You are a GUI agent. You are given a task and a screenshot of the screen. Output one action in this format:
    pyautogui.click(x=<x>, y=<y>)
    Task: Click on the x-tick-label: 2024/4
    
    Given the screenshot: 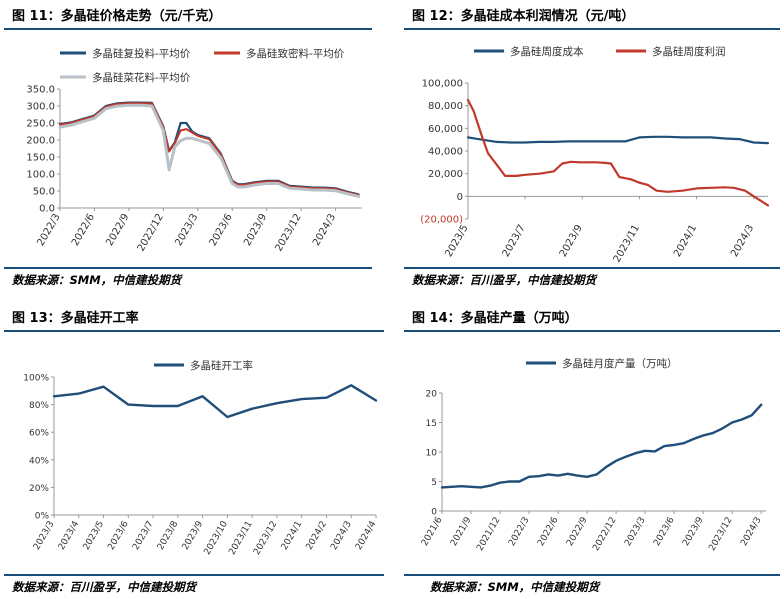 What is the action you would take?
    pyautogui.click(x=366, y=535)
    